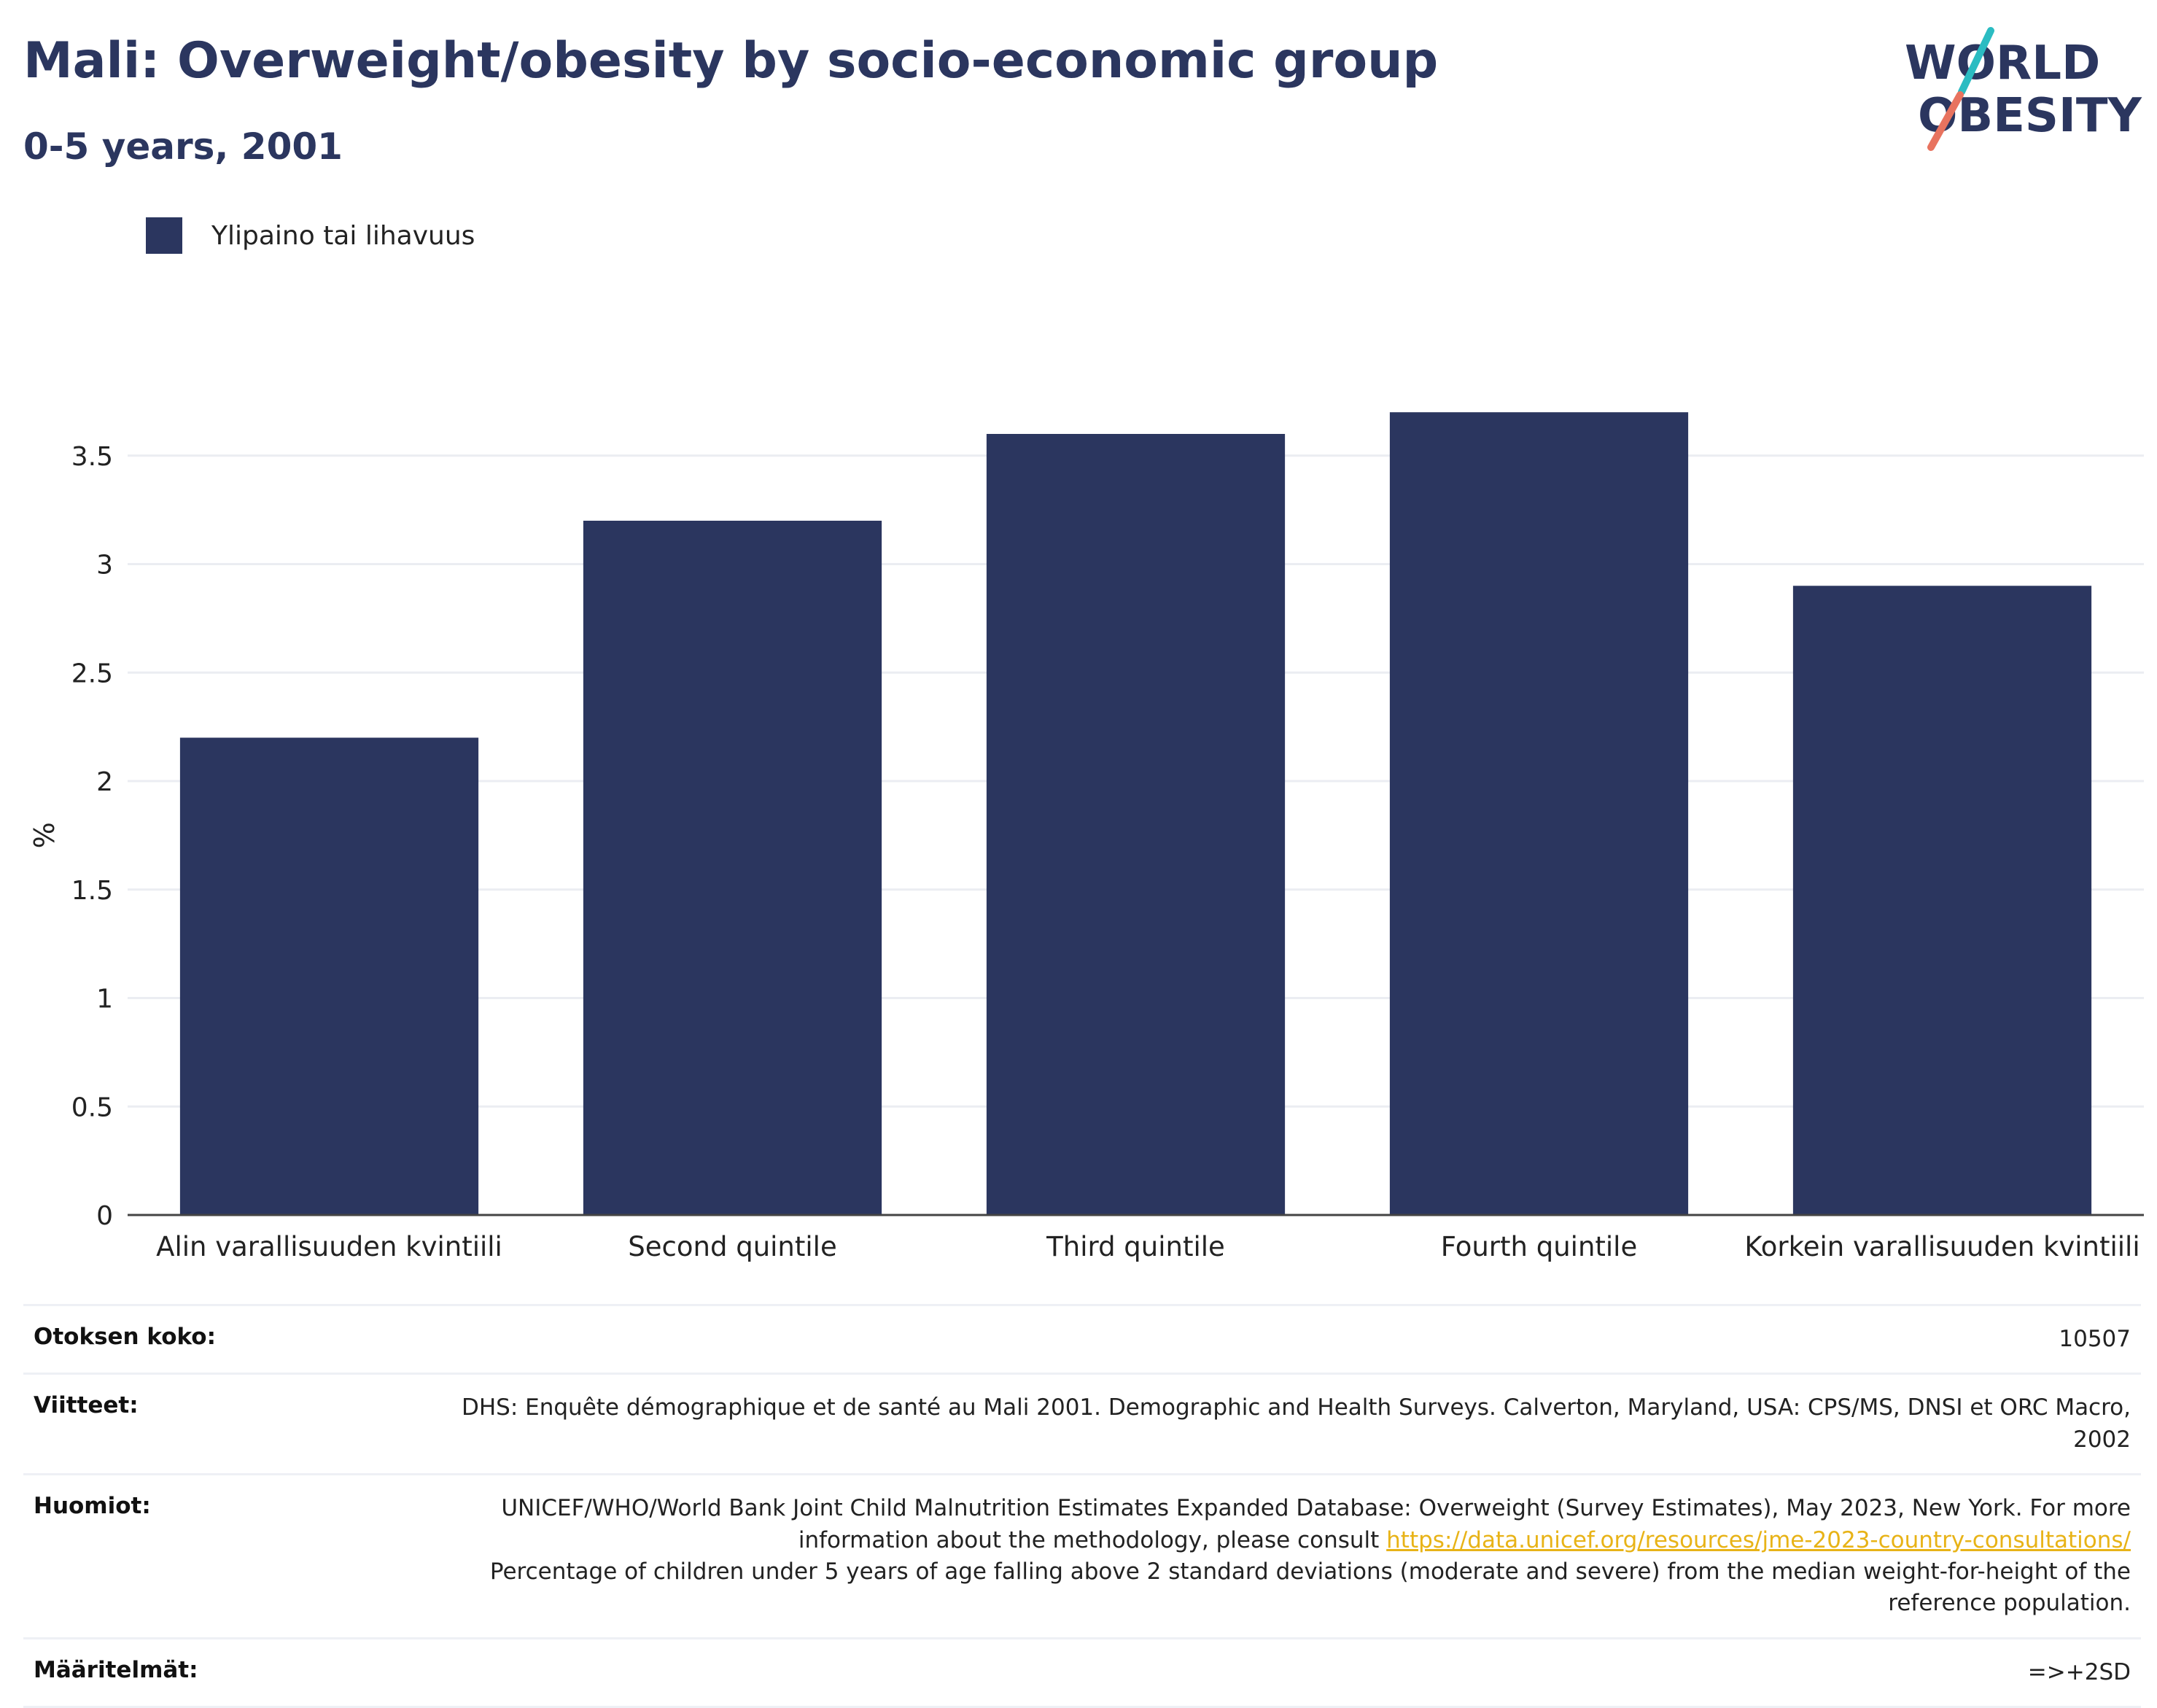  What do you see at coordinates (104, 782) in the screenshot?
I see `y-tick-label: 2` at bounding box center [104, 782].